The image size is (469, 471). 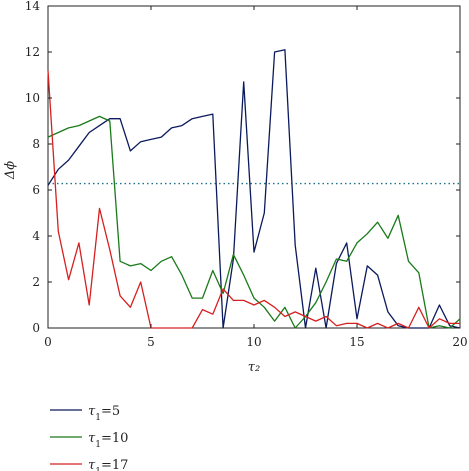 I want to click on y-tick-label: 0, so click(x=36, y=328).